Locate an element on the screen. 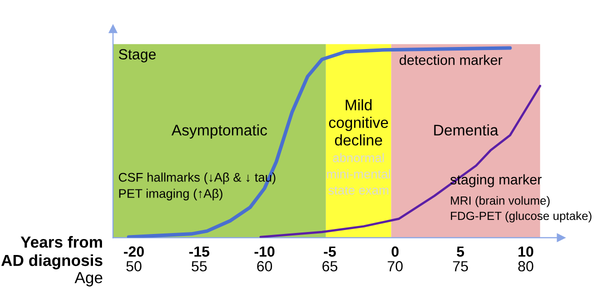 The image size is (600, 305). y-axis-title: Stage is located at coordinates (137, 55).